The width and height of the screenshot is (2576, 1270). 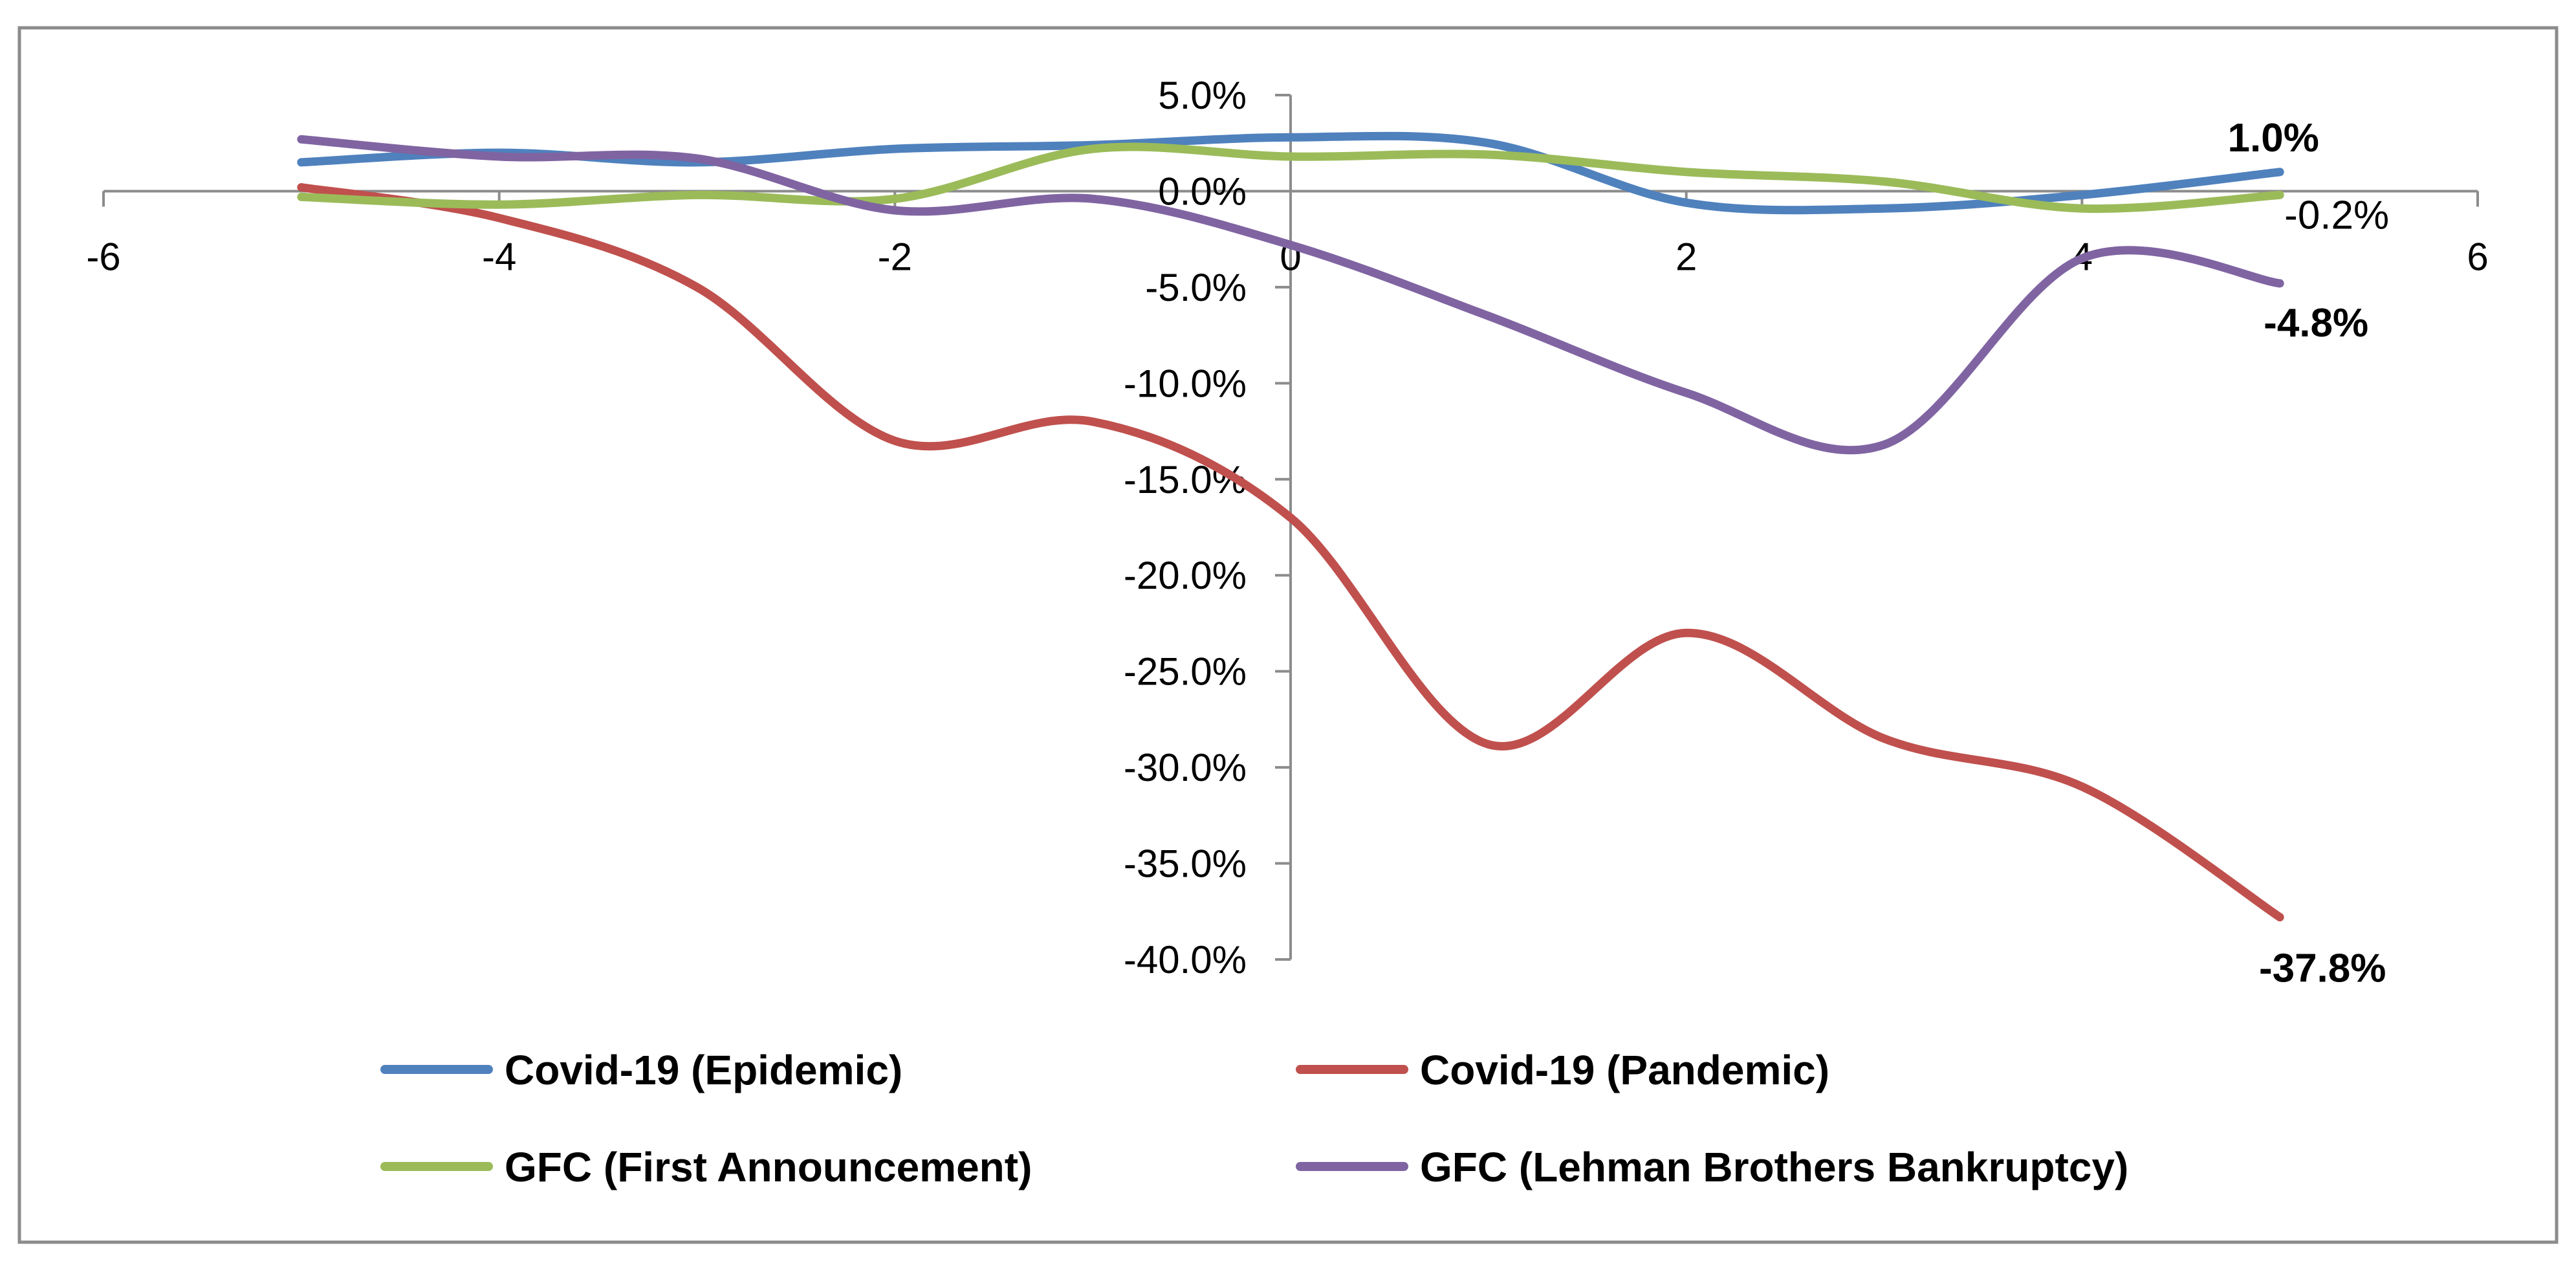 I want to click on x-tick-label: -6, so click(x=103, y=256).